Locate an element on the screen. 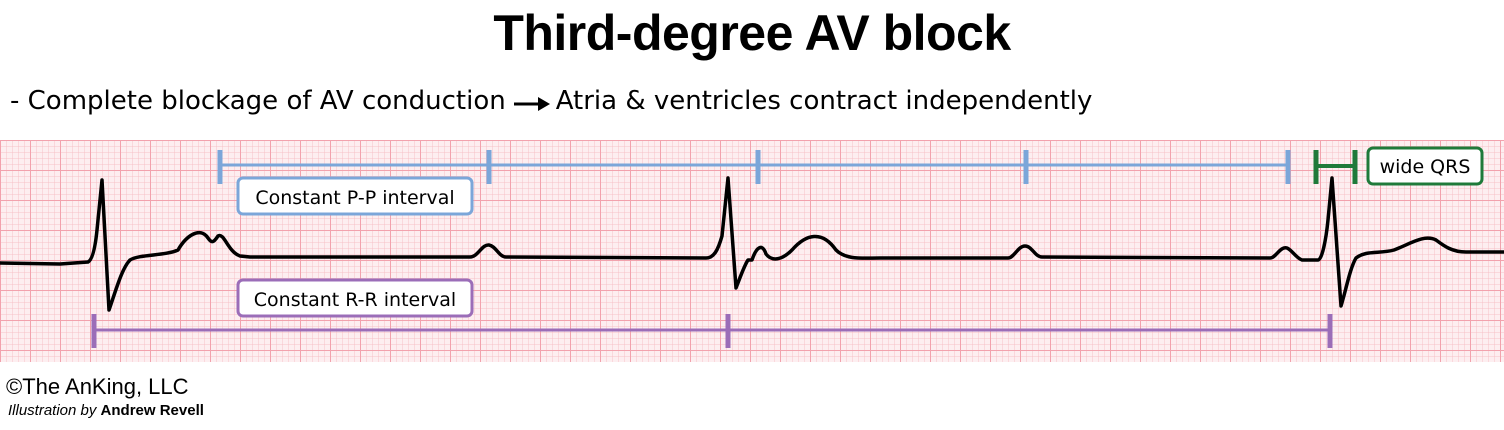 The image size is (1504, 430). page-title: Third-degree AV block is located at coordinates (752, 33).